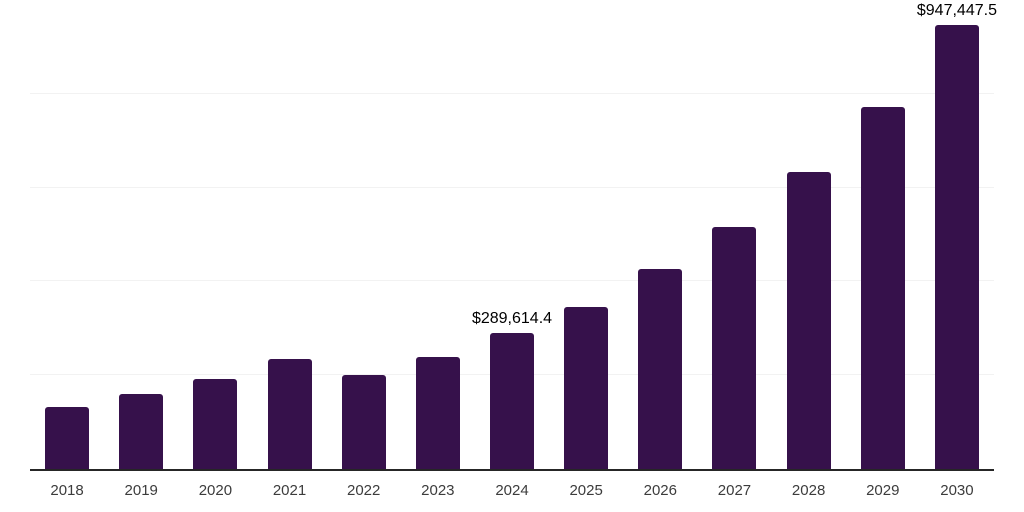 This screenshot has height=512, width=1024. What do you see at coordinates (734, 348) in the screenshot?
I see `bar-2027` at bounding box center [734, 348].